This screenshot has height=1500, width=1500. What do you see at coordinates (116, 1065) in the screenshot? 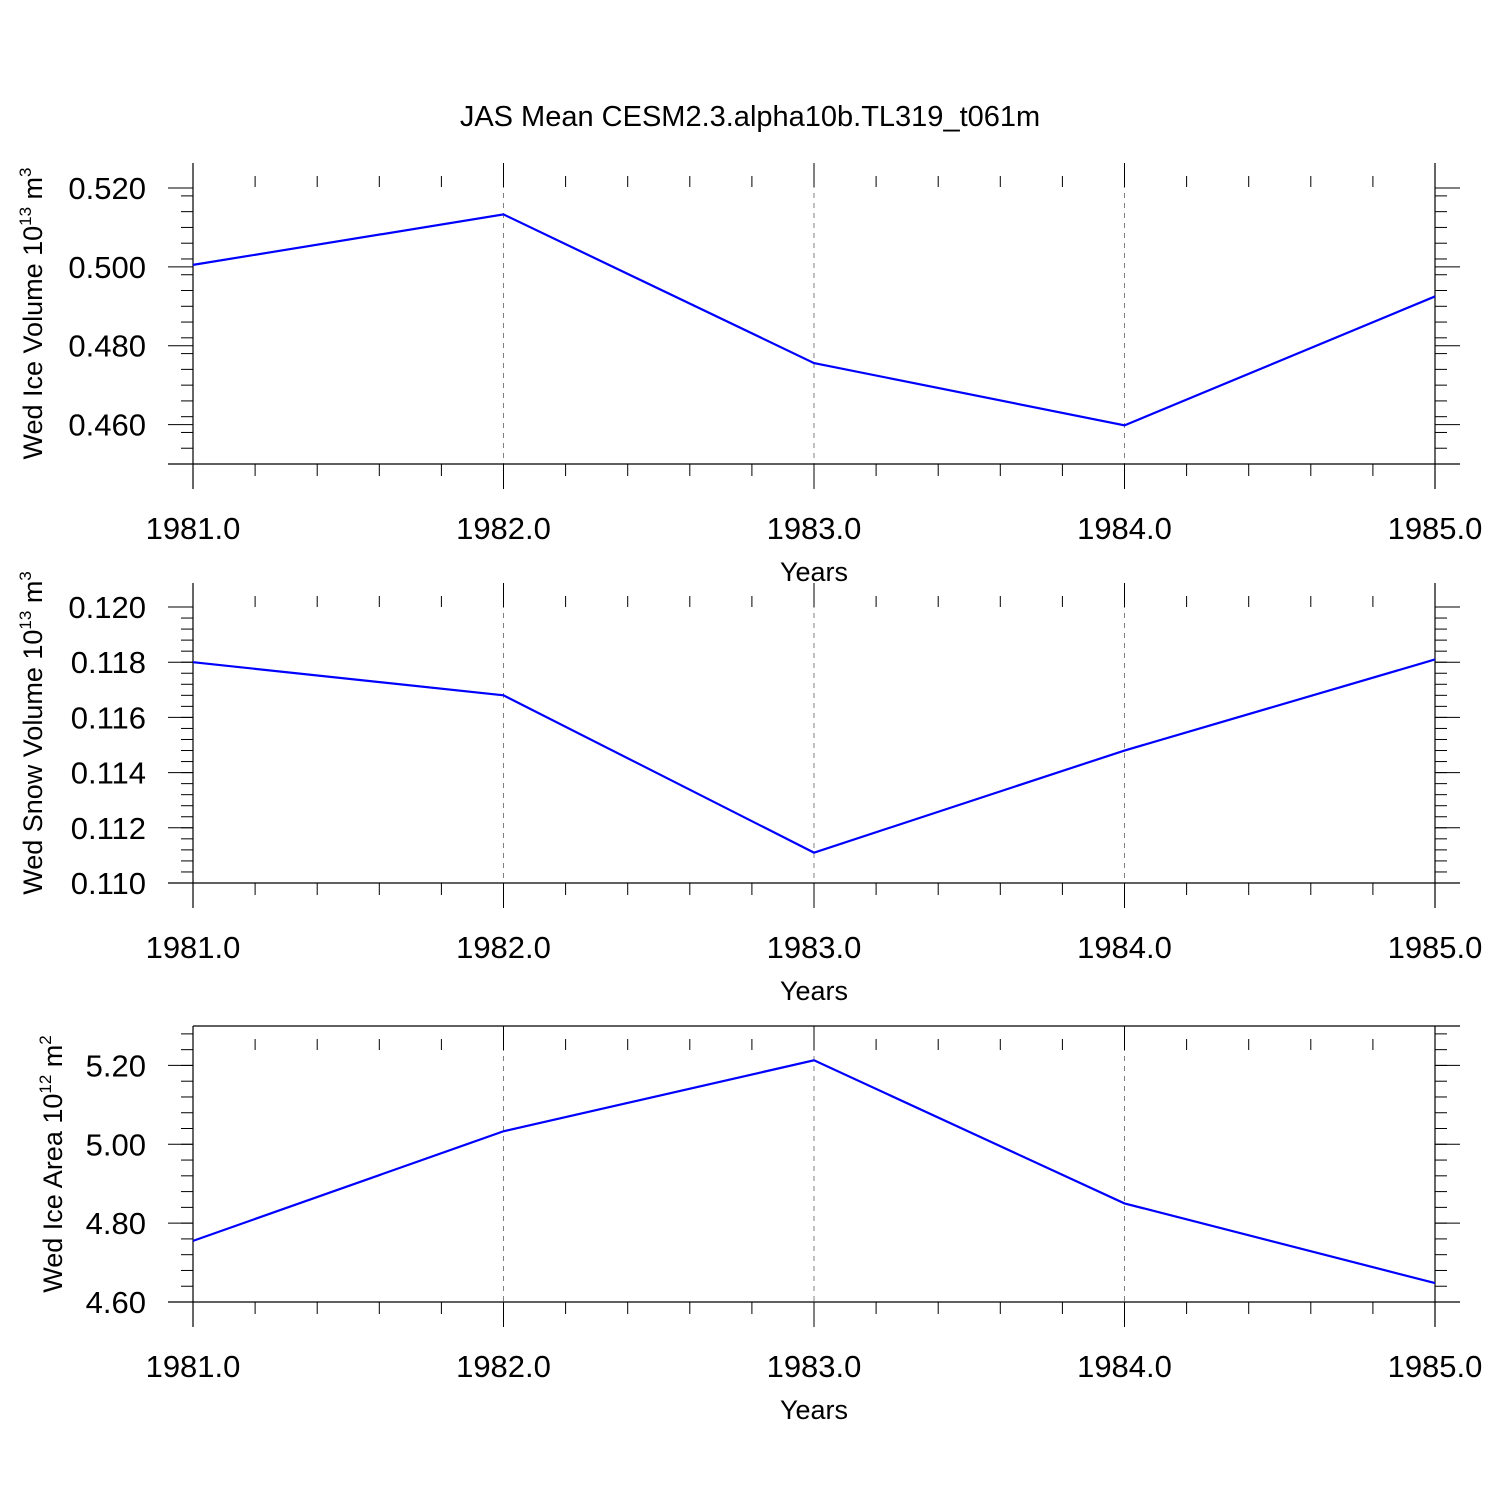
I see `y-tick-label: 5.20` at bounding box center [116, 1065].